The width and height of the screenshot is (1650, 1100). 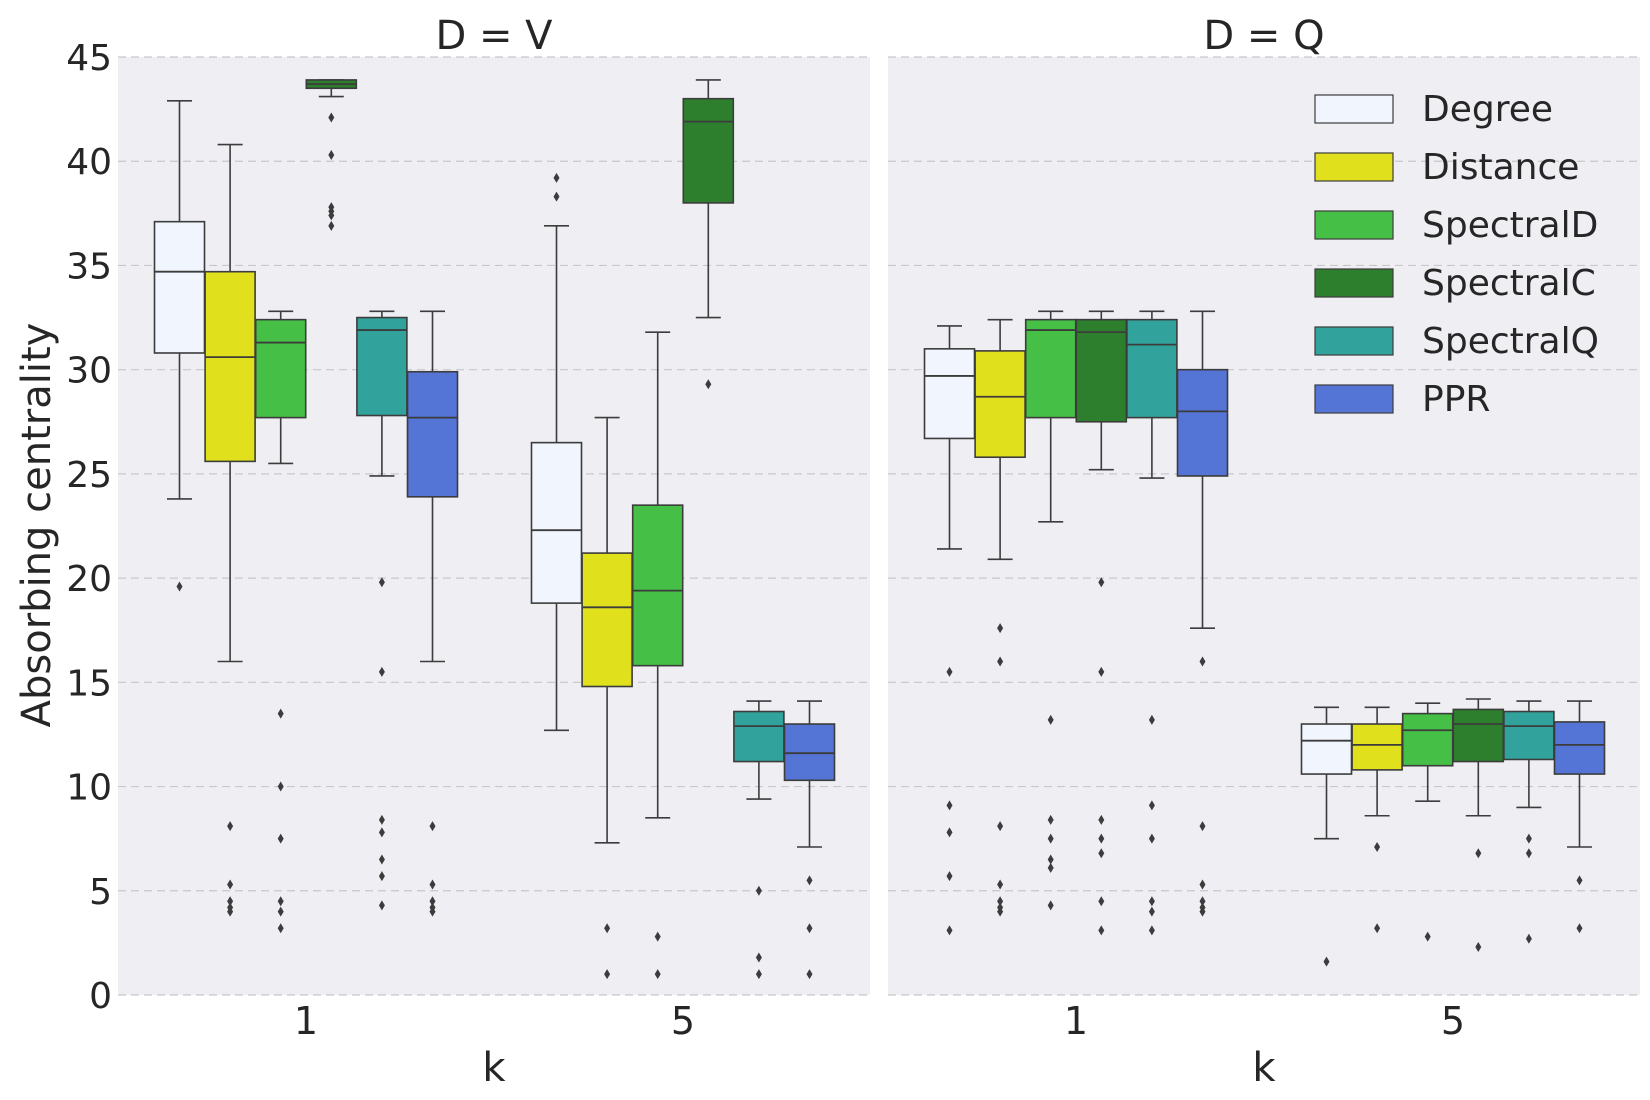 What do you see at coordinates (949, 630) in the screenshot?
I see `box-degree-k1` at bounding box center [949, 630].